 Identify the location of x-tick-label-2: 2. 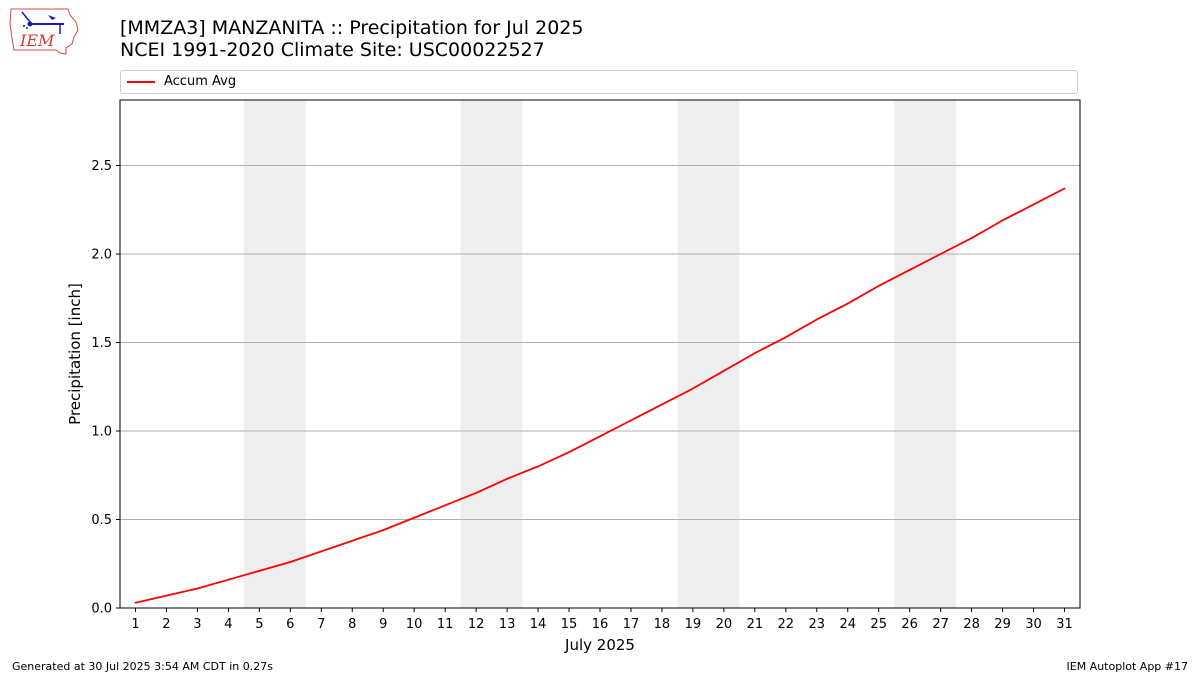
(166, 624).